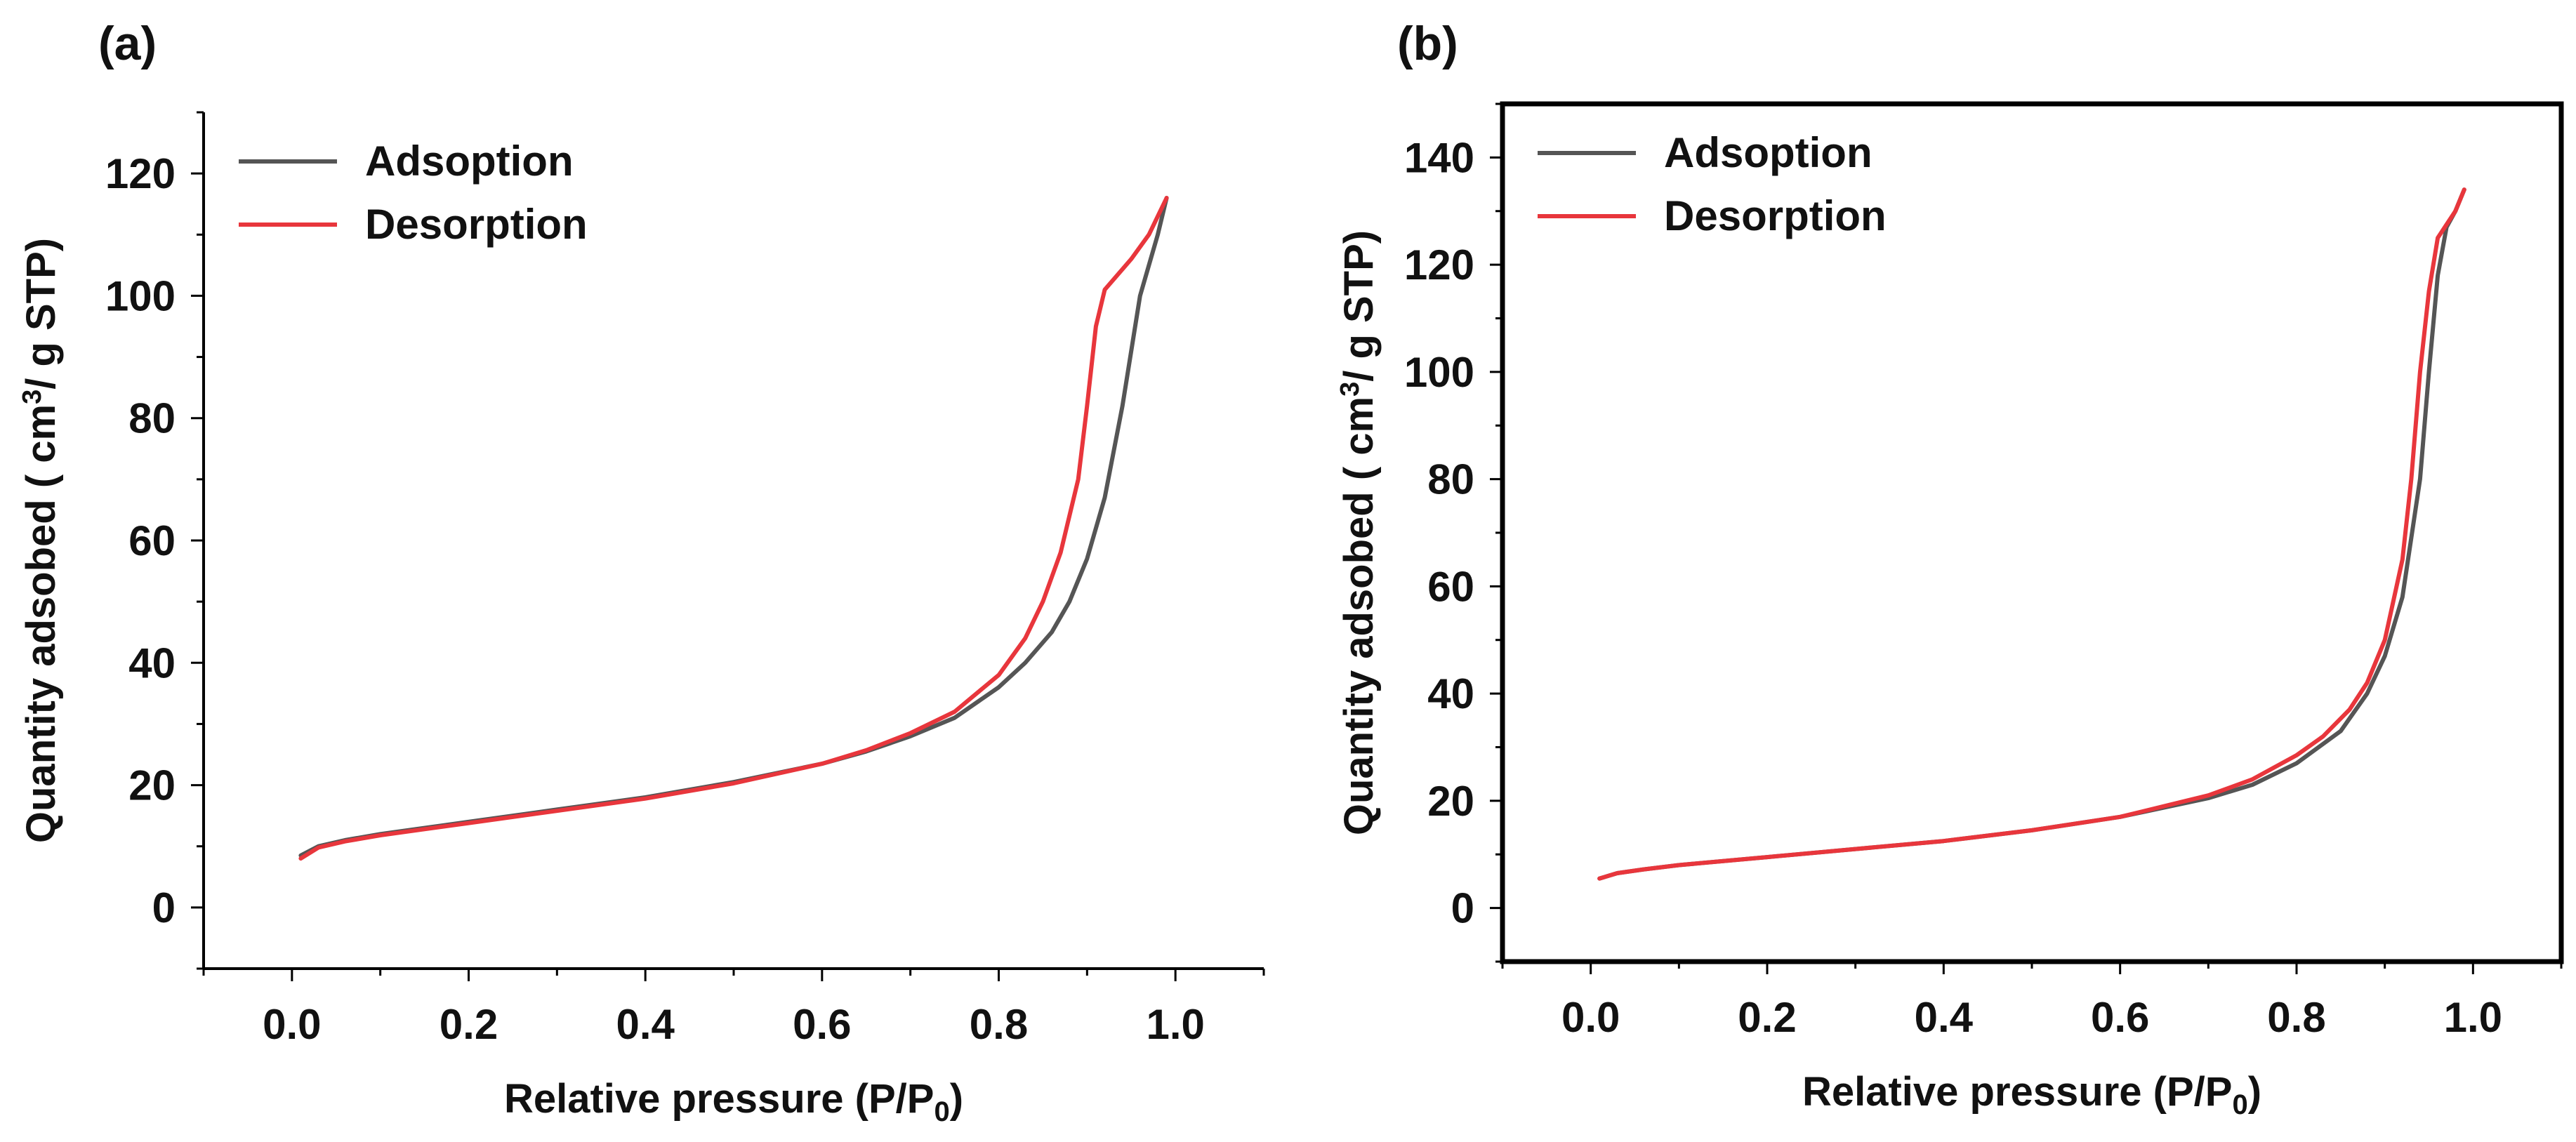 The image size is (2576, 1142). Describe the element at coordinates (1427, 43) in the screenshot. I see `panel-label: (b)` at that location.